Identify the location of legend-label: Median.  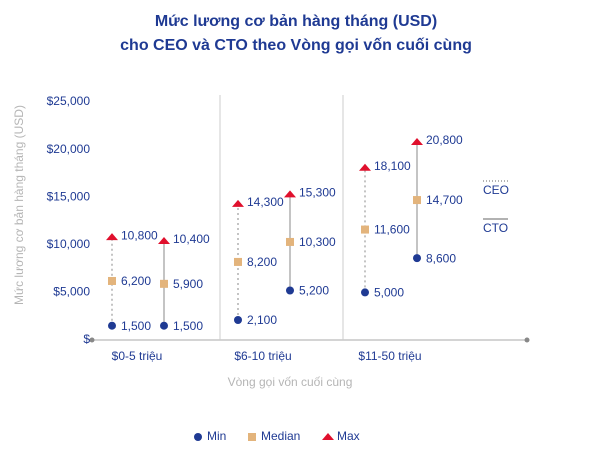
(280, 436).